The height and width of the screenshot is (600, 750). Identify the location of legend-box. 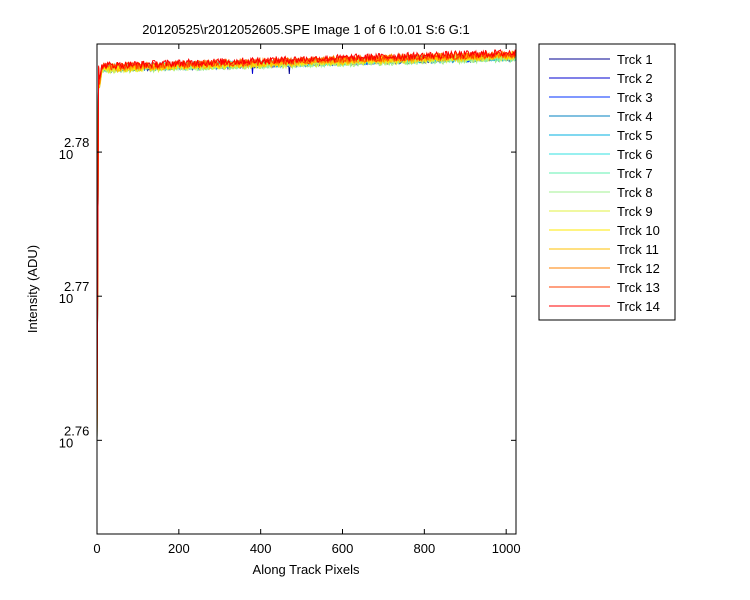
(607, 182).